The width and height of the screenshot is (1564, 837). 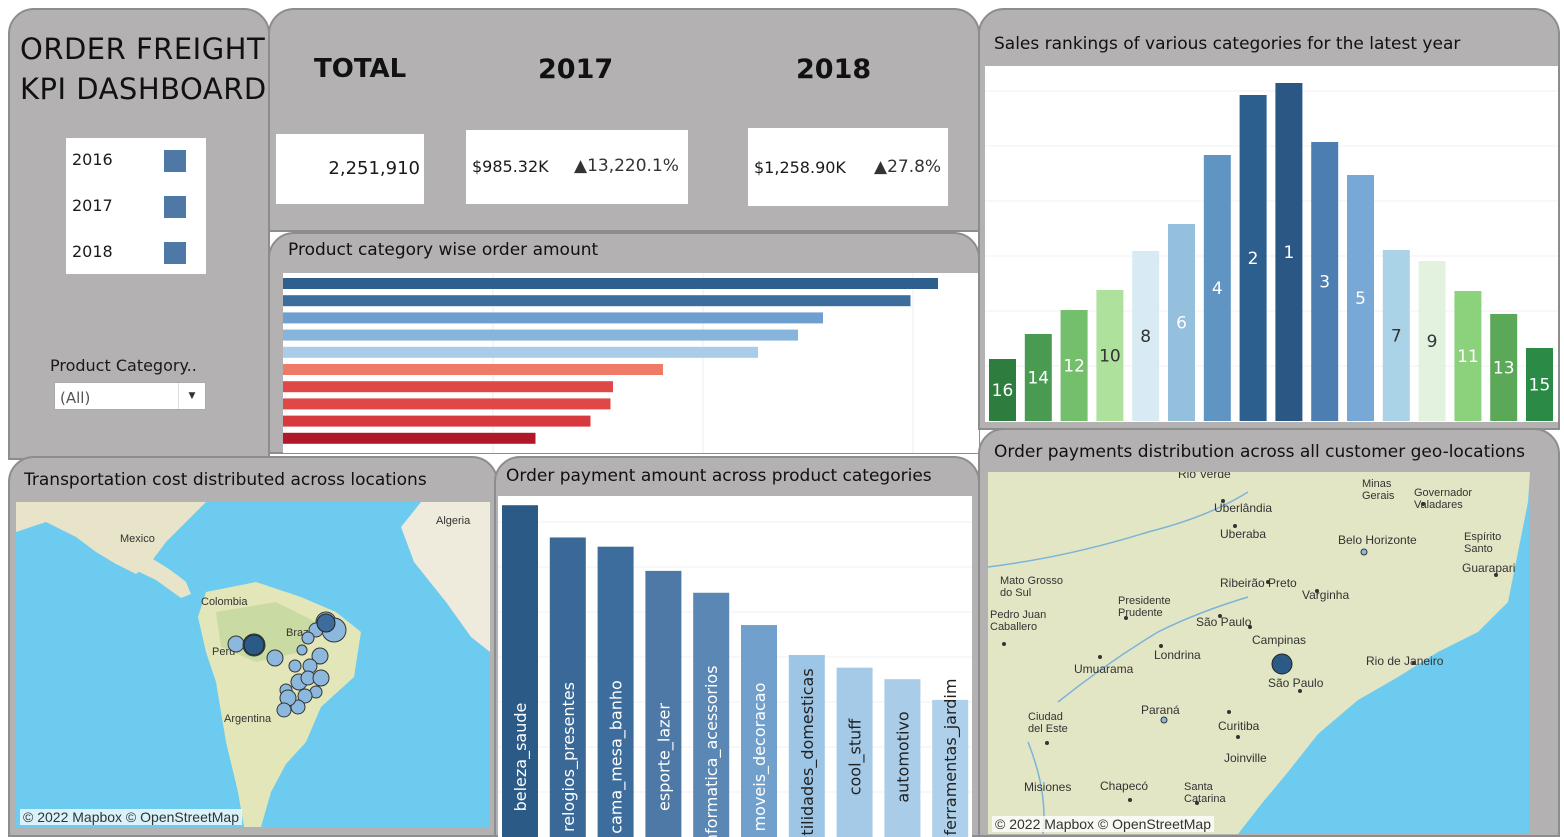 What do you see at coordinates (1258, 583) in the screenshot?
I see `map-label: Ribeirão Preto` at bounding box center [1258, 583].